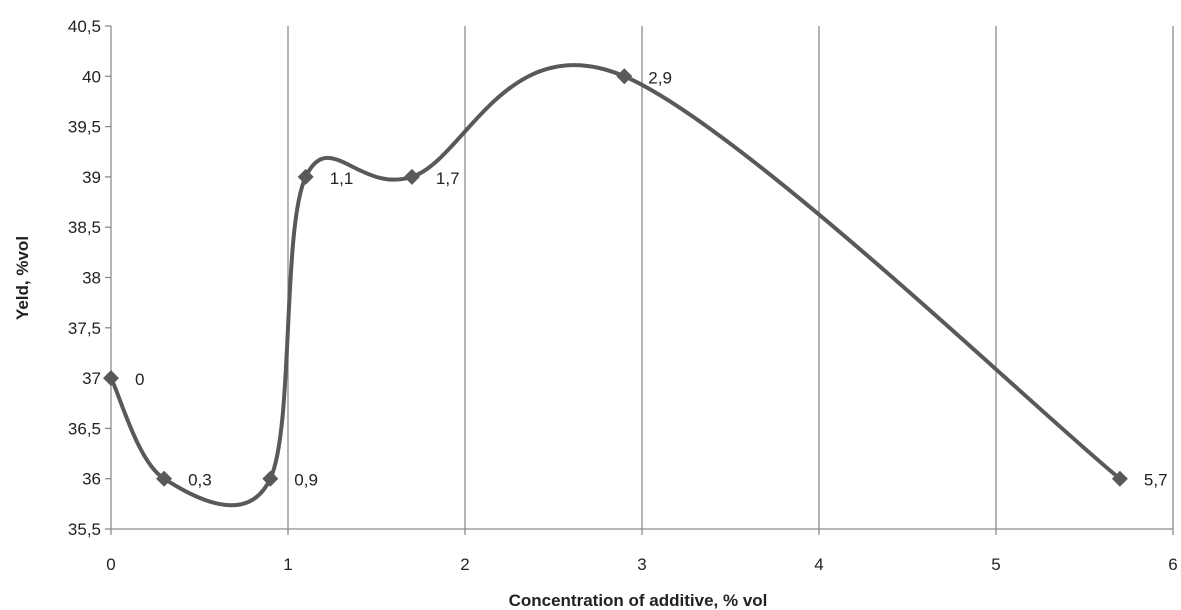  What do you see at coordinates (448, 178) in the screenshot?
I see `data-point-label: 1,7` at bounding box center [448, 178].